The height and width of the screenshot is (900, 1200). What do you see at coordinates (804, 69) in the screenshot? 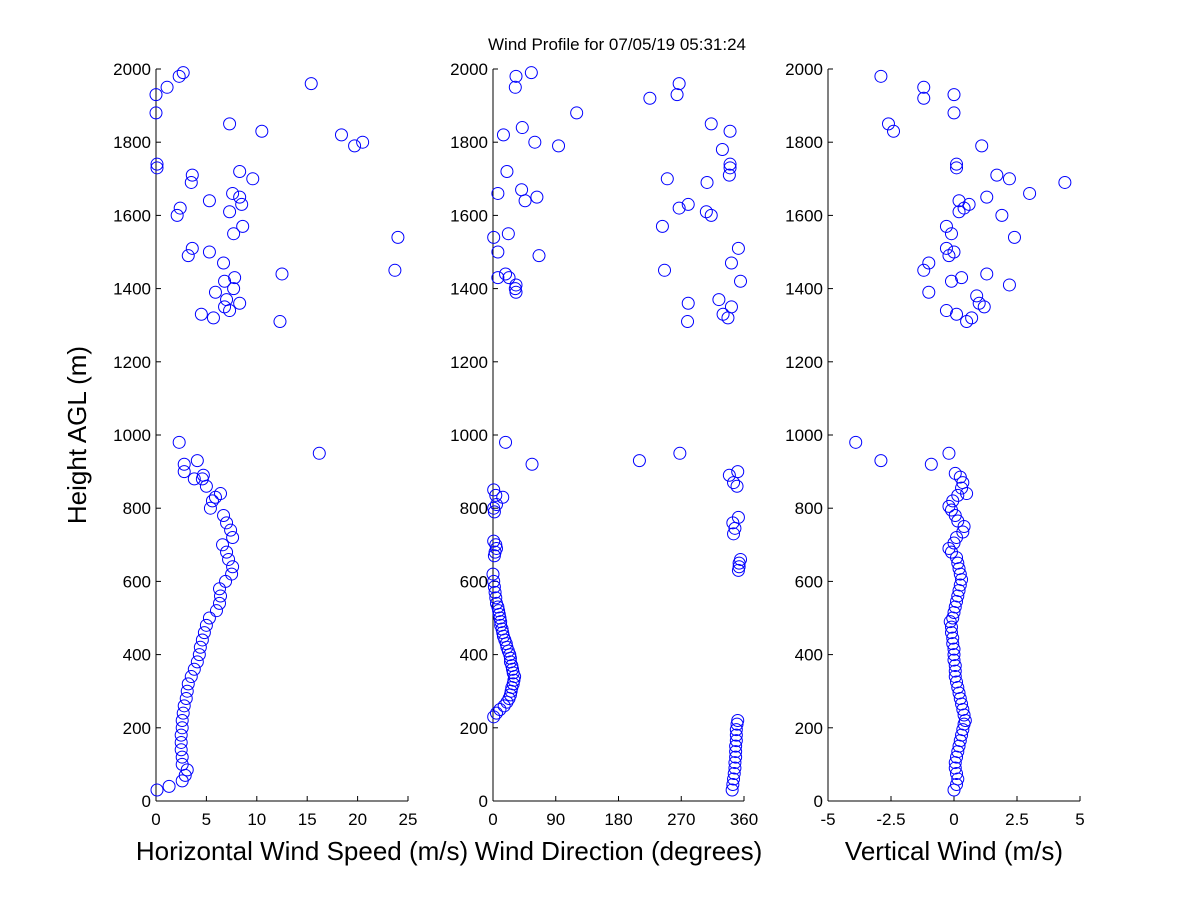
I see `y-tick-label: 2000` at bounding box center [804, 69].